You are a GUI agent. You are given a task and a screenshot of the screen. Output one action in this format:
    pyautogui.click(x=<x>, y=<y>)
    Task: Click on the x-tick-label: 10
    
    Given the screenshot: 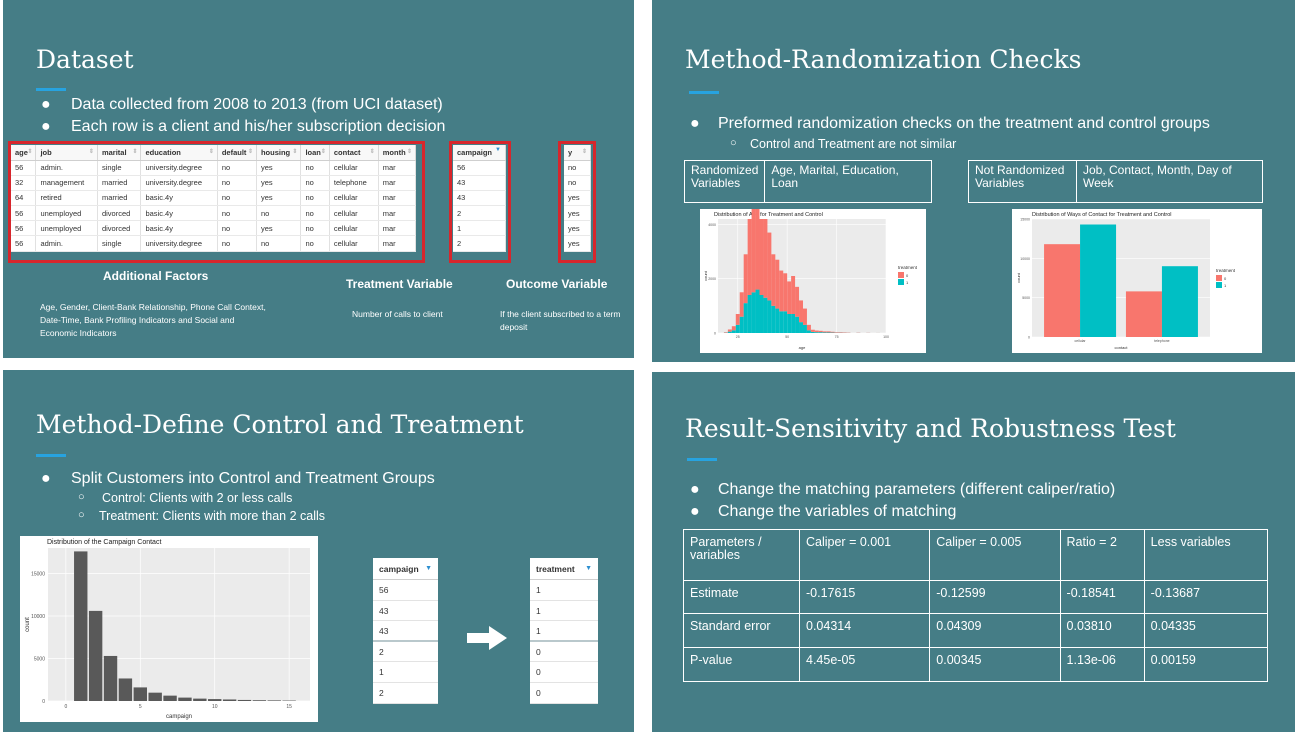 What is the action you would take?
    pyautogui.click(x=215, y=707)
    